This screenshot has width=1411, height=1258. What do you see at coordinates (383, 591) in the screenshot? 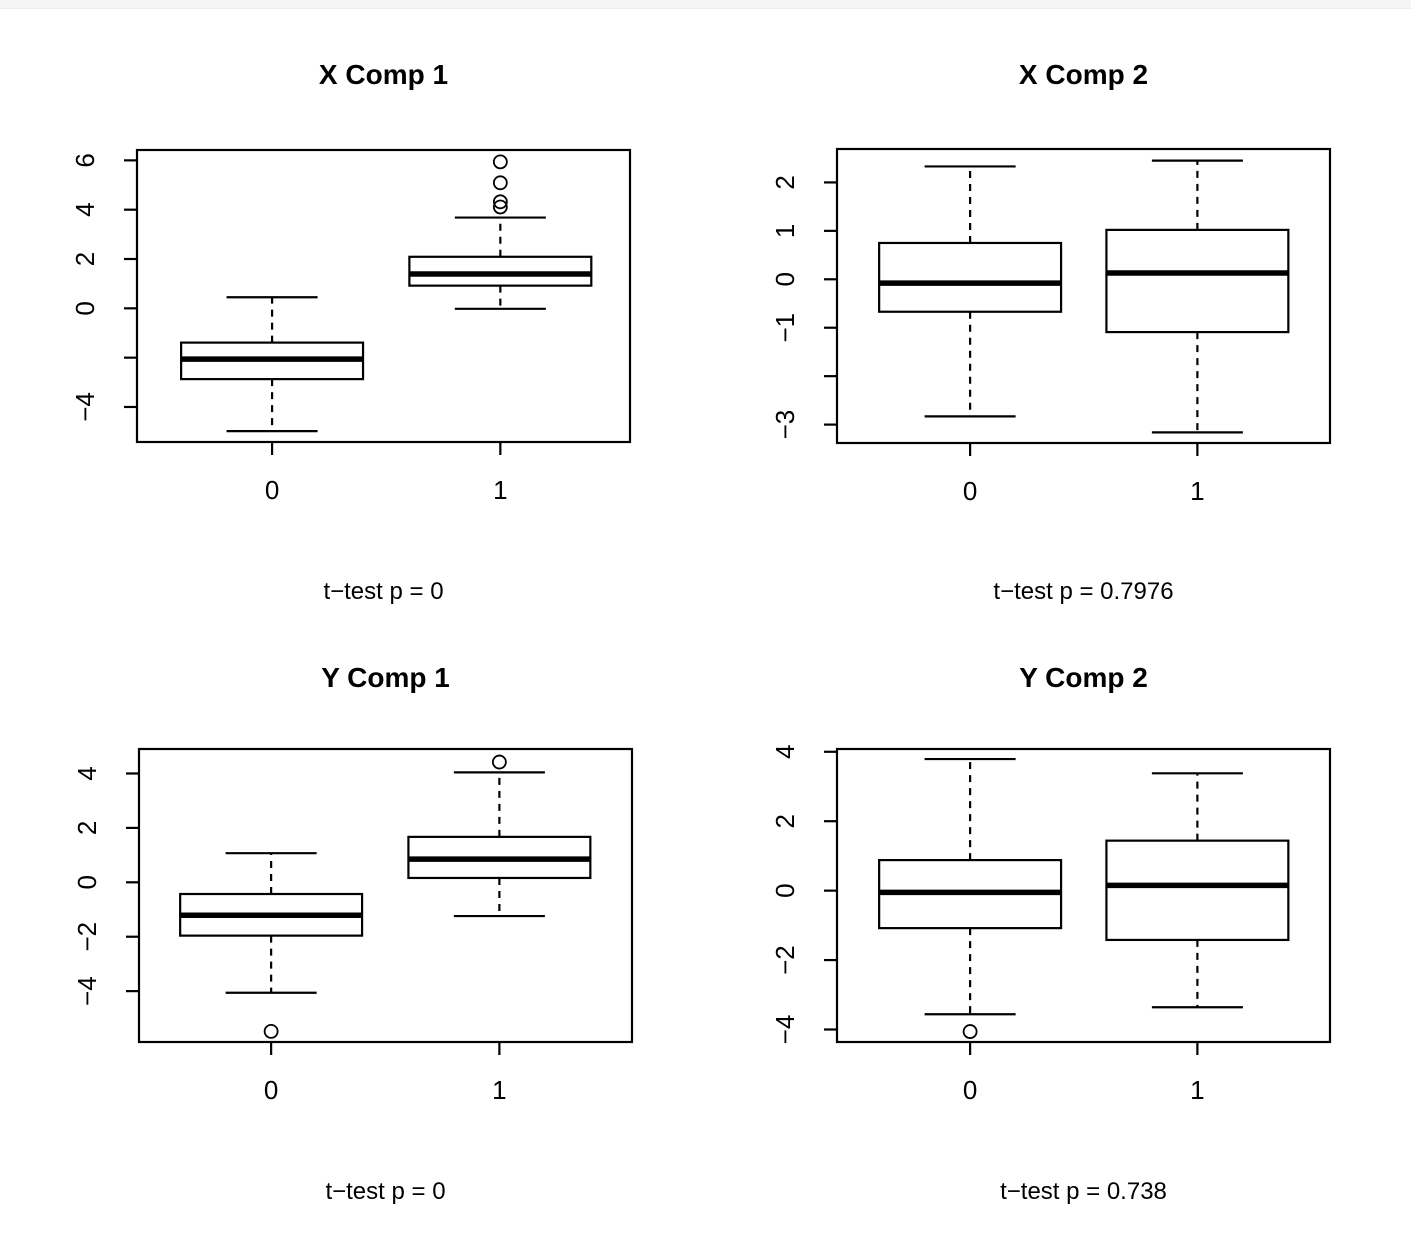
I see `panel-subtitle-x-comp-1: t−test p = 0` at bounding box center [383, 591].